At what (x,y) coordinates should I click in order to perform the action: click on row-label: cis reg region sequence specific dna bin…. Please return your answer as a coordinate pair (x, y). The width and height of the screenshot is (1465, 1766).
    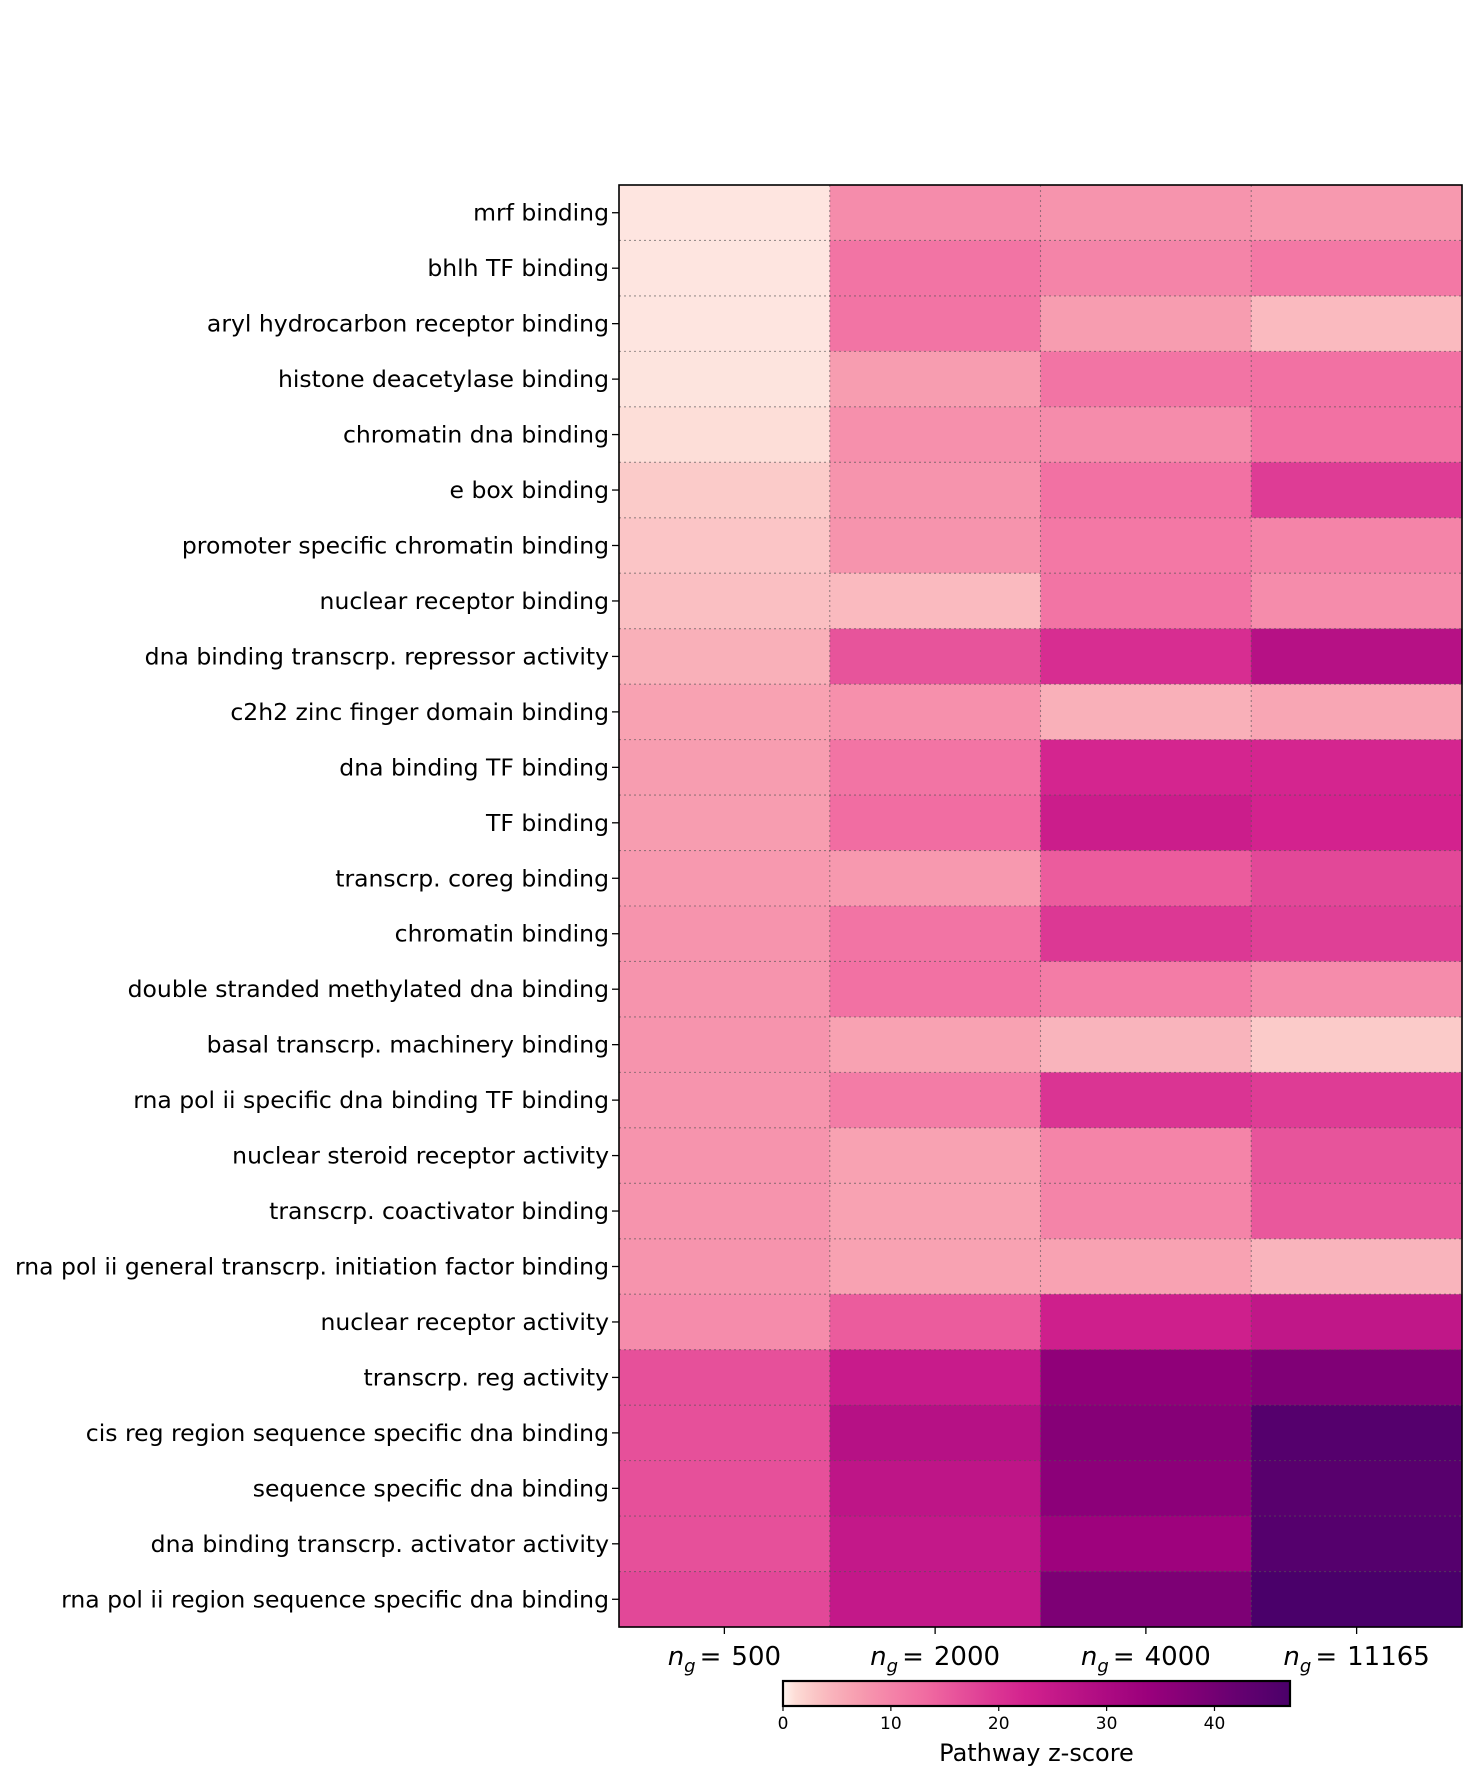
    Looking at the image, I should click on (347, 1433).